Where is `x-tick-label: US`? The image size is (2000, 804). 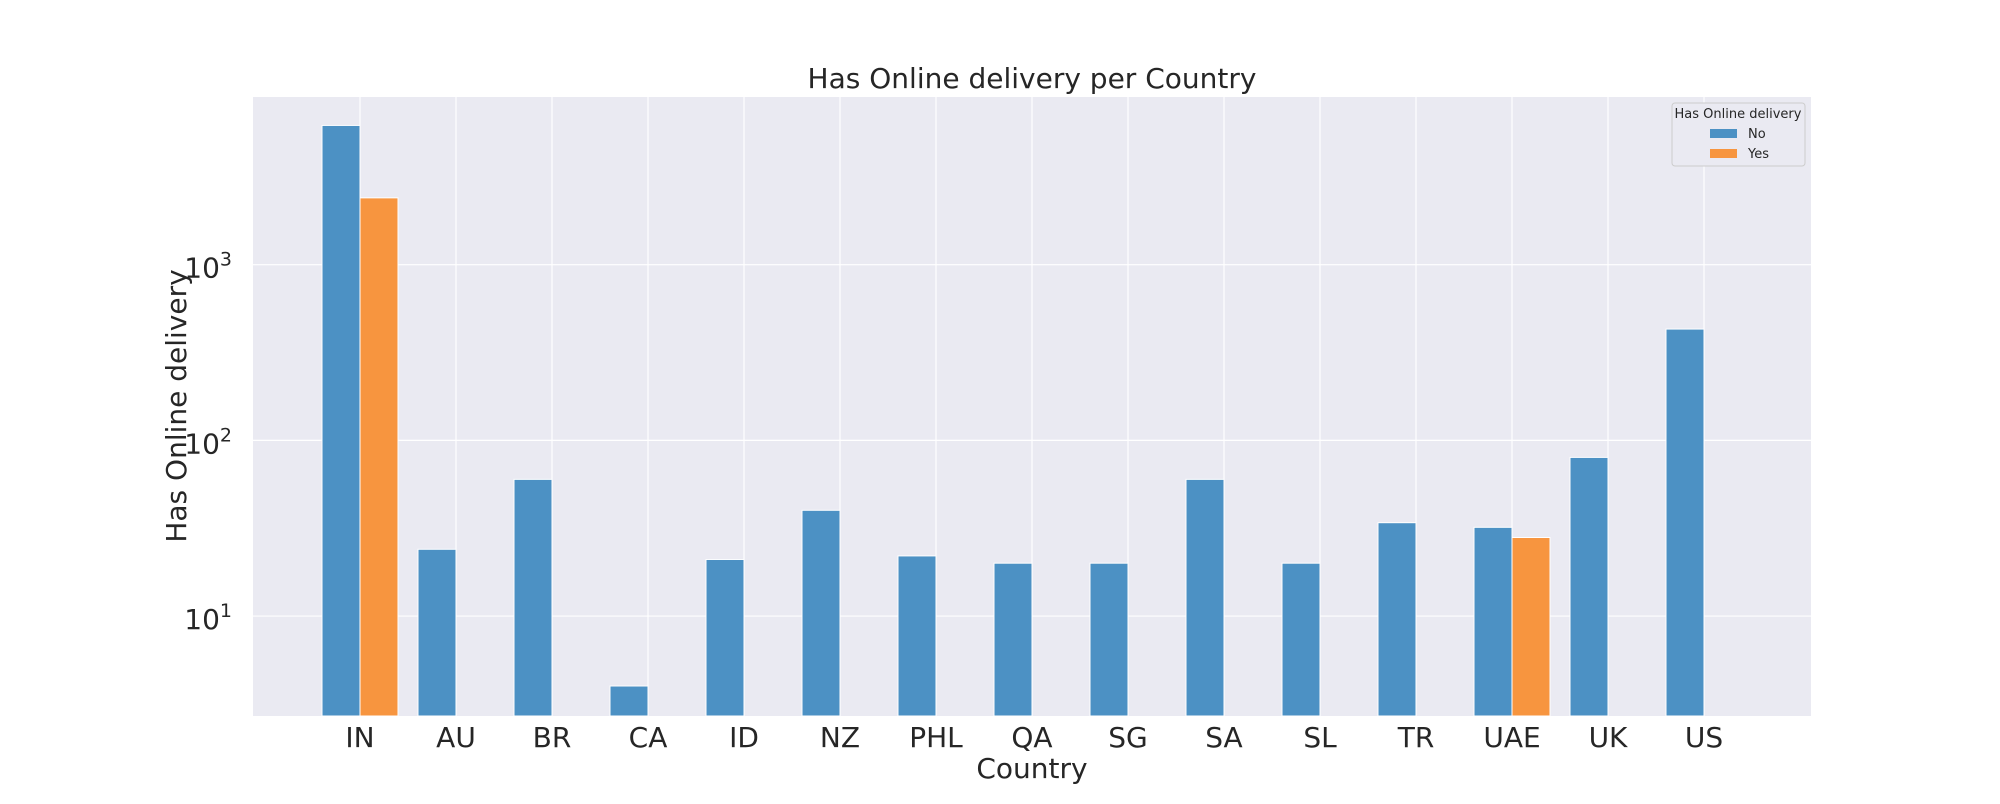
x-tick-label: US is located at coordinates (1704, 737).